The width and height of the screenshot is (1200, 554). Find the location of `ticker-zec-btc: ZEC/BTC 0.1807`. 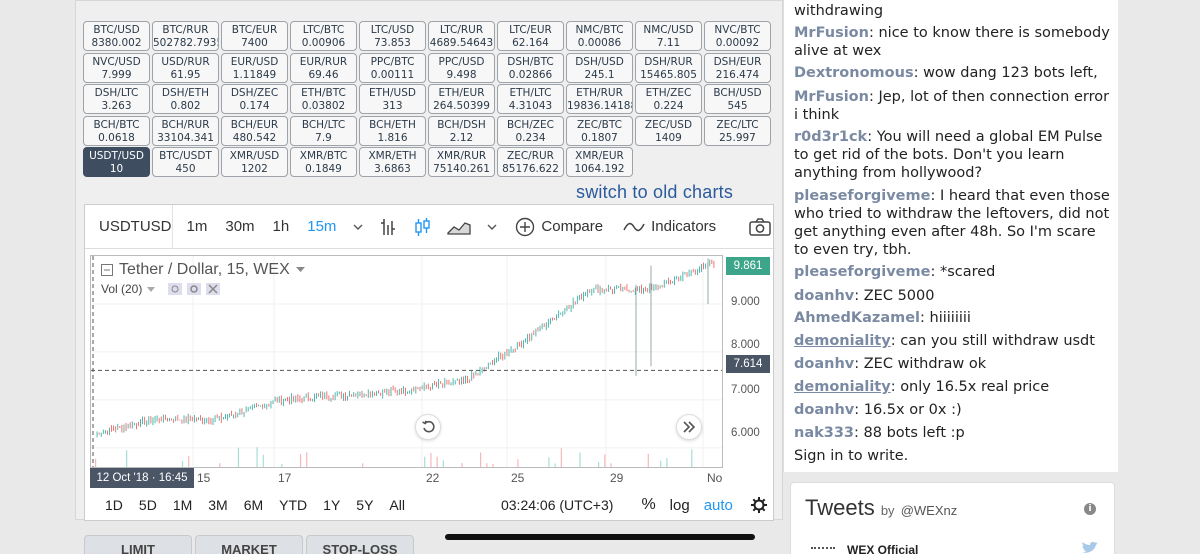

ticker-zec-btc: ZEC/BTC 0.1807 is located at coordinates (599, 130).